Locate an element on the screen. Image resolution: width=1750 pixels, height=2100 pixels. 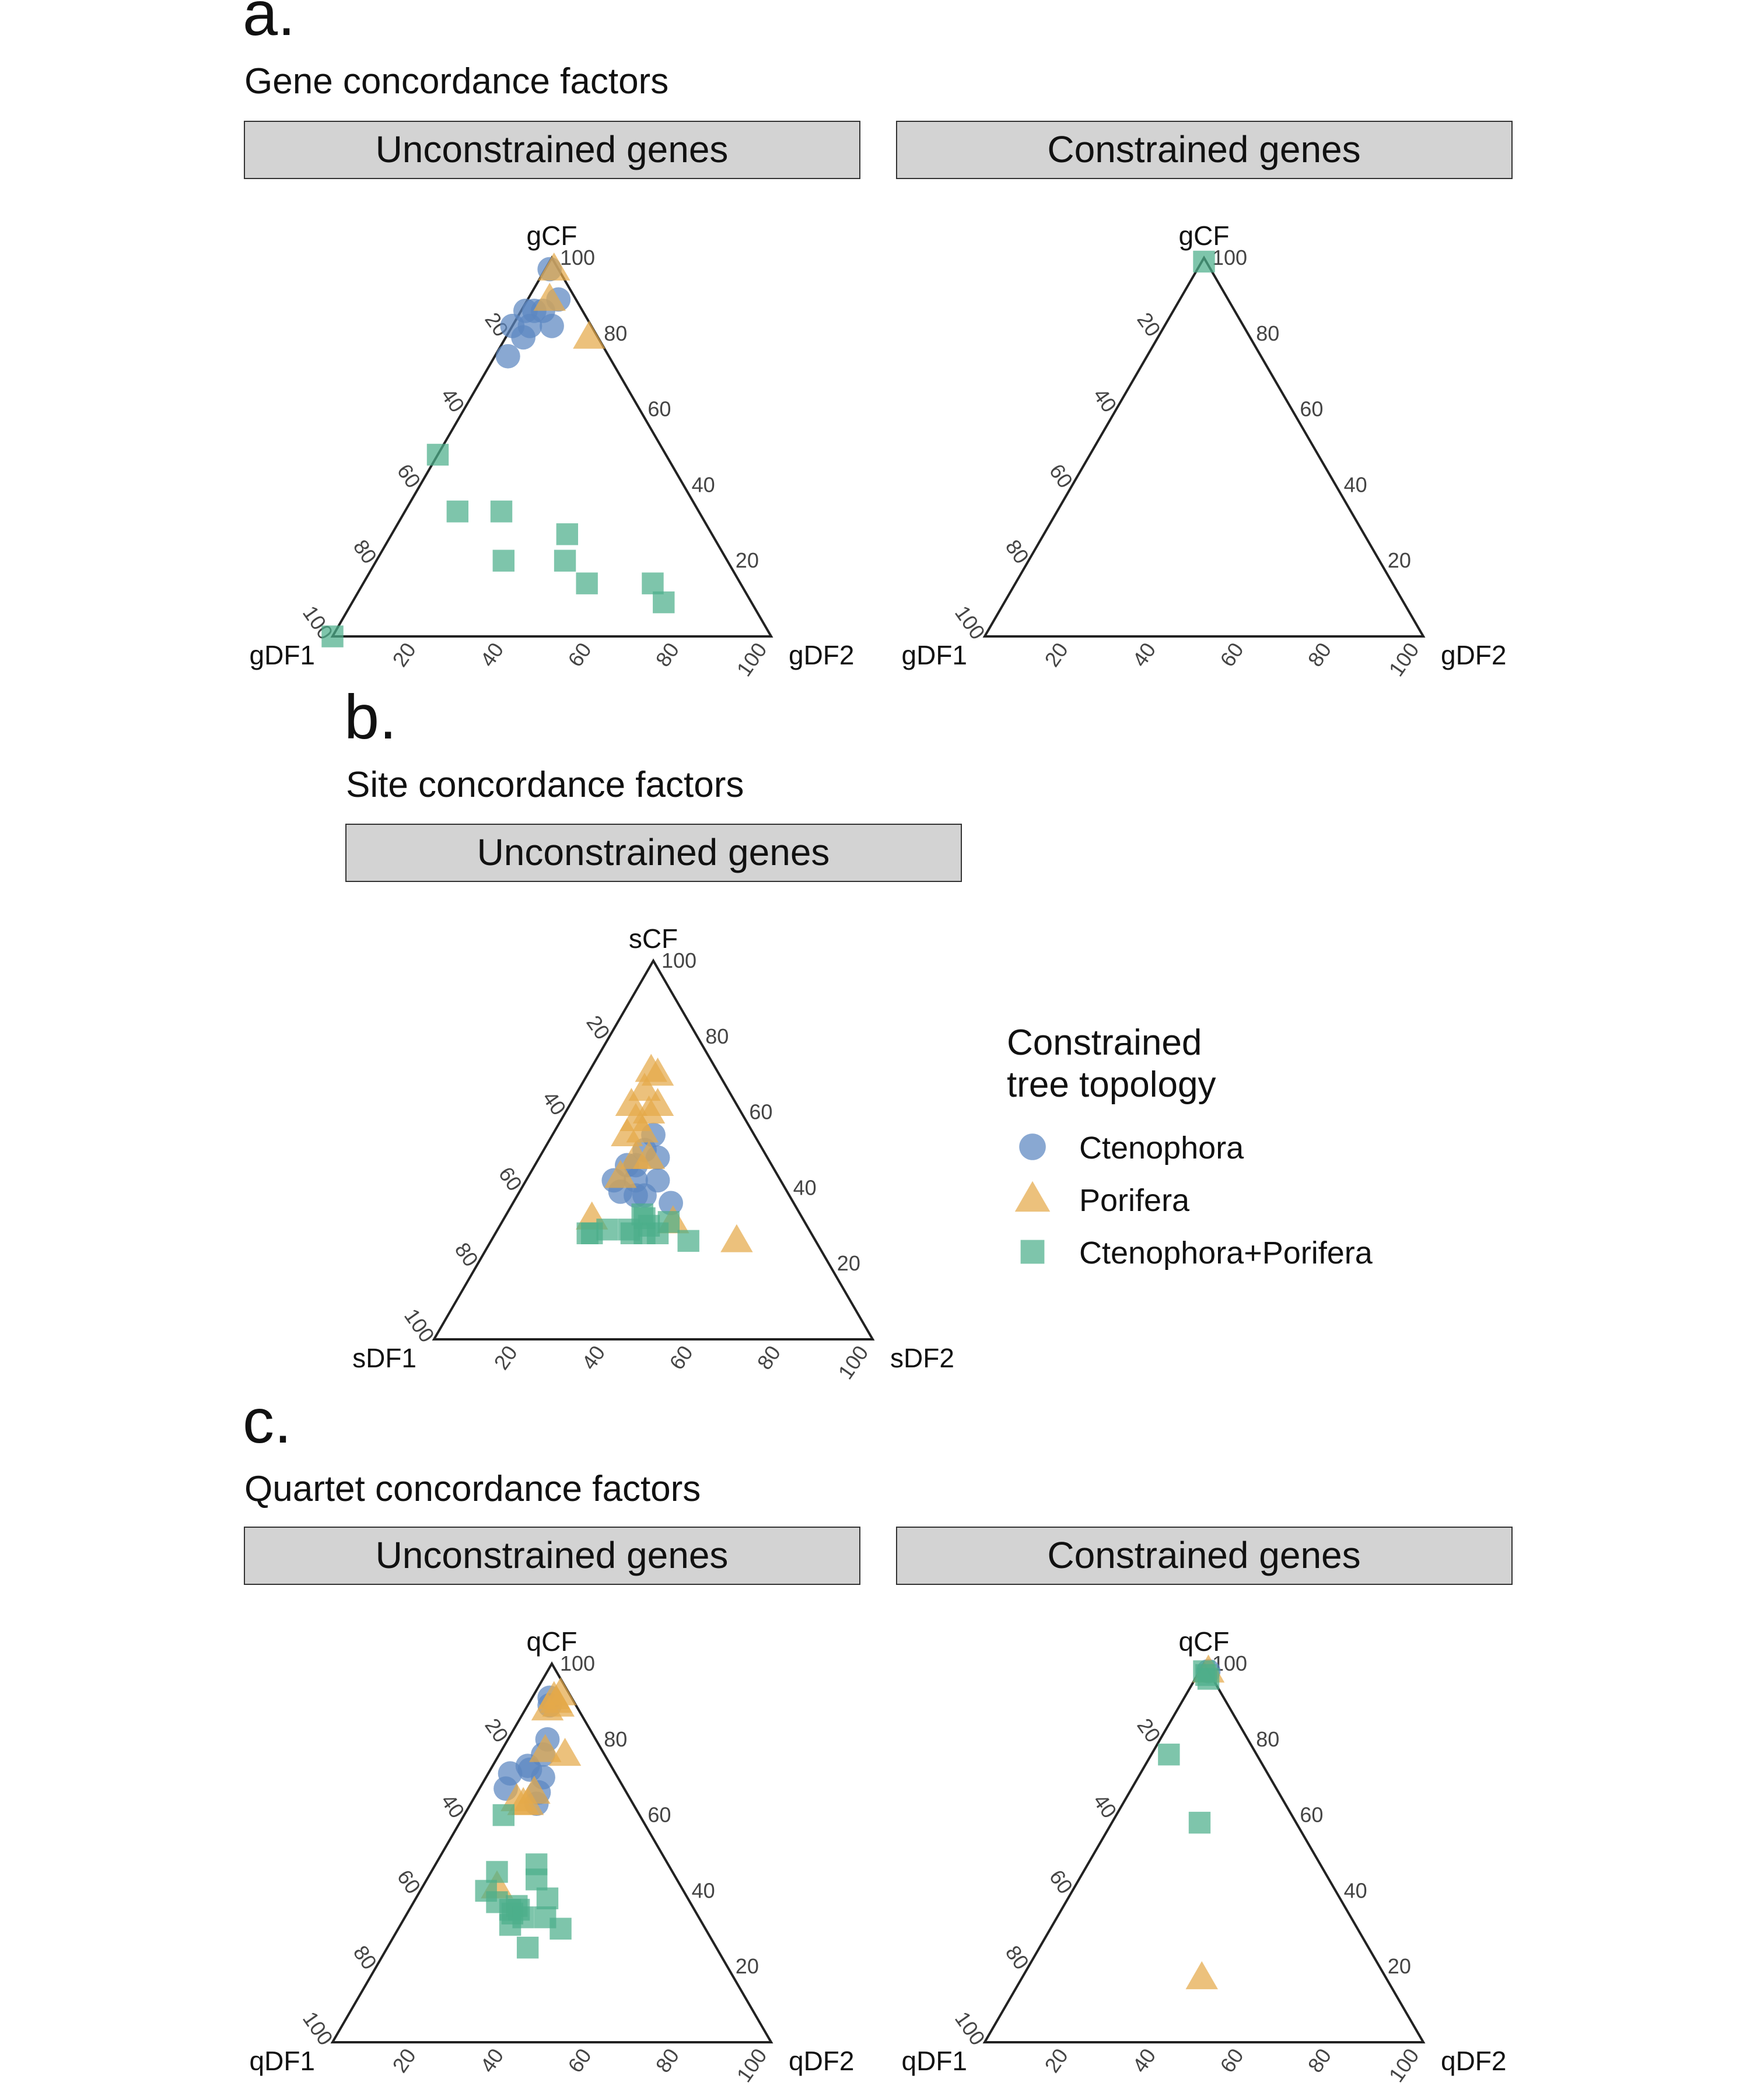
strip-a-unconstrained: Unconstrained genes is located at coordinates (552, 150).